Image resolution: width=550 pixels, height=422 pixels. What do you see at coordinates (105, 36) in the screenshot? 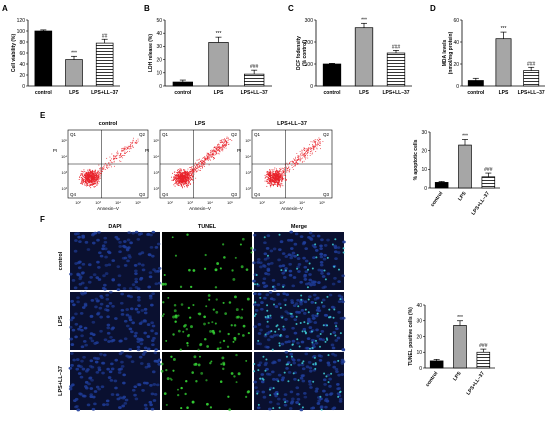
I see `significance-mark: ##` at bounding box center [105, 36].